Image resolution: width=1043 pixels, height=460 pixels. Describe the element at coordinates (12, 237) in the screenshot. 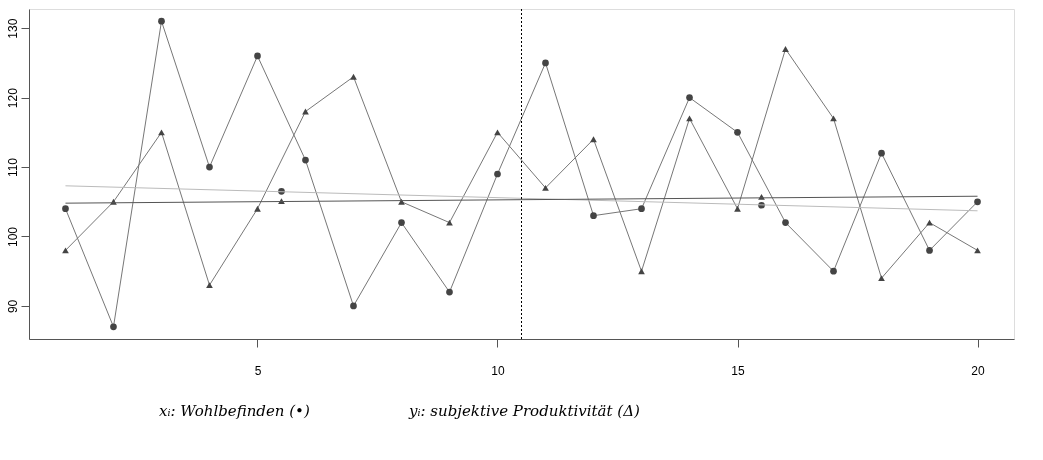

I see `y-tick-label: 100` at that location.